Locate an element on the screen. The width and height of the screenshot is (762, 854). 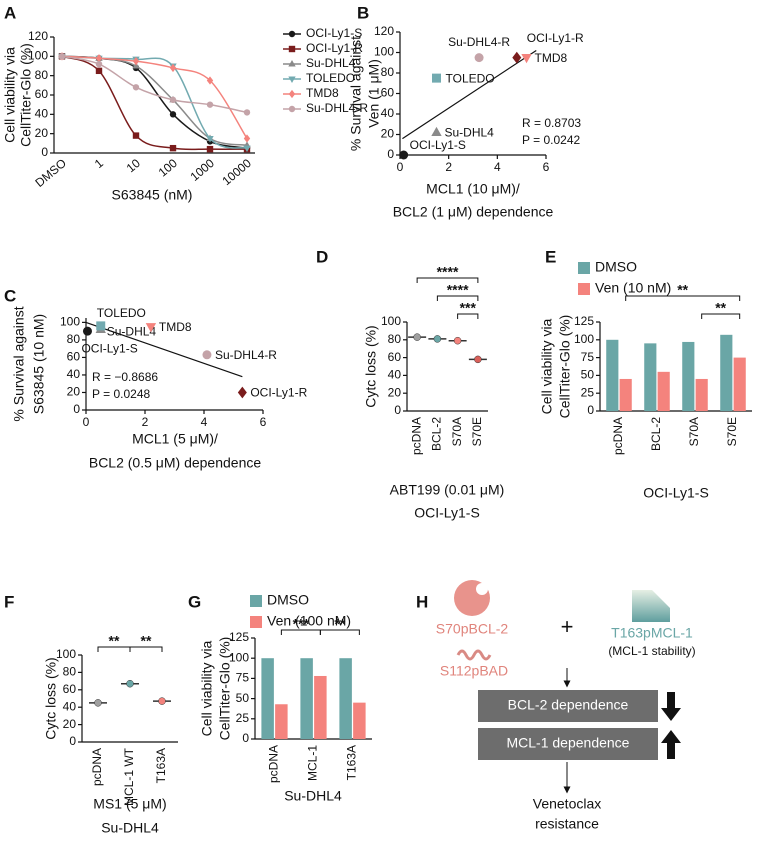
item-label: T163pMCL-1 is located at coordinates (652, 633).